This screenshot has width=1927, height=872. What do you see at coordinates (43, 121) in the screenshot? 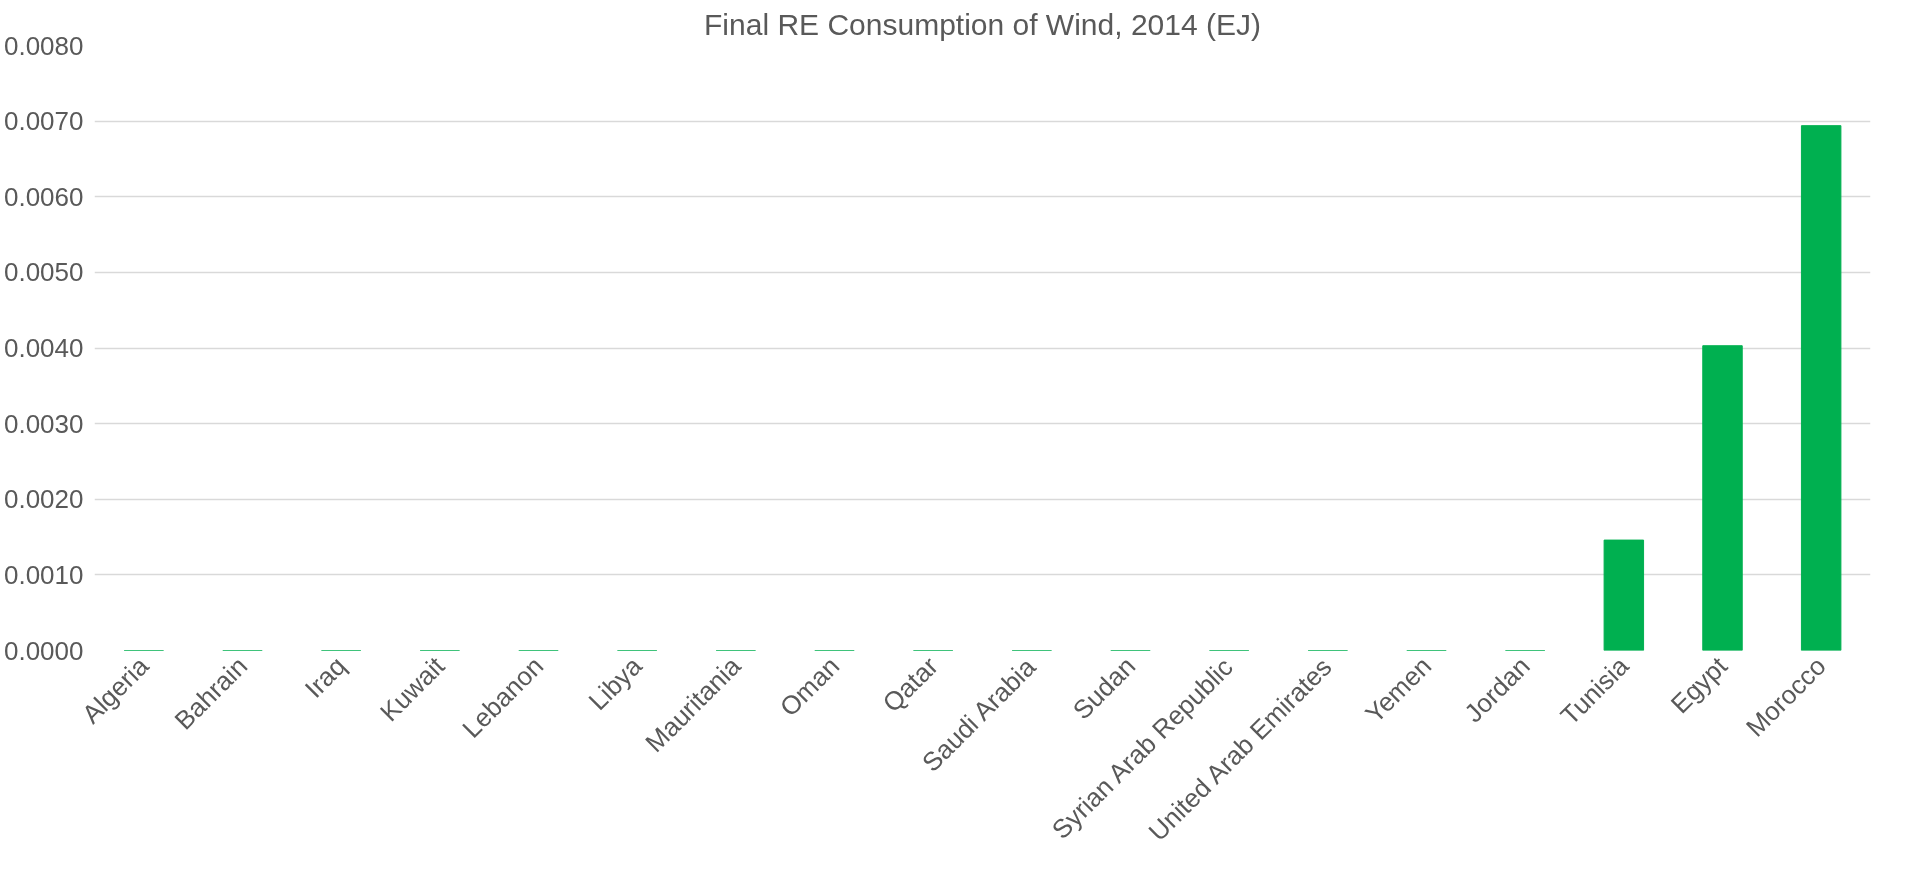
I see `y-tick-label: 0.0070` at bounding box center [43, 121].